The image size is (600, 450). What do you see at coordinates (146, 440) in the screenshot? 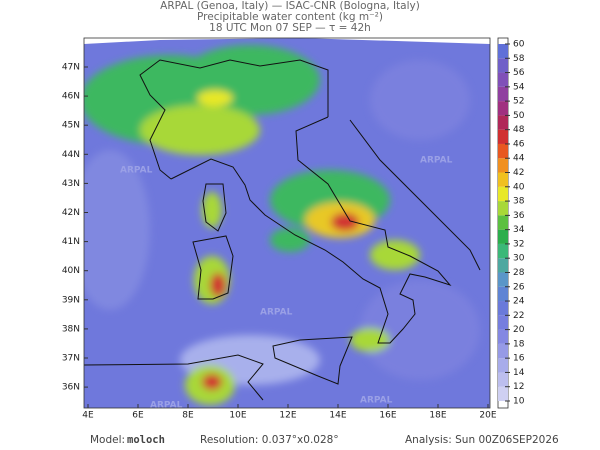
I see `footer-model: moloch` at bounding box center [146, 440].